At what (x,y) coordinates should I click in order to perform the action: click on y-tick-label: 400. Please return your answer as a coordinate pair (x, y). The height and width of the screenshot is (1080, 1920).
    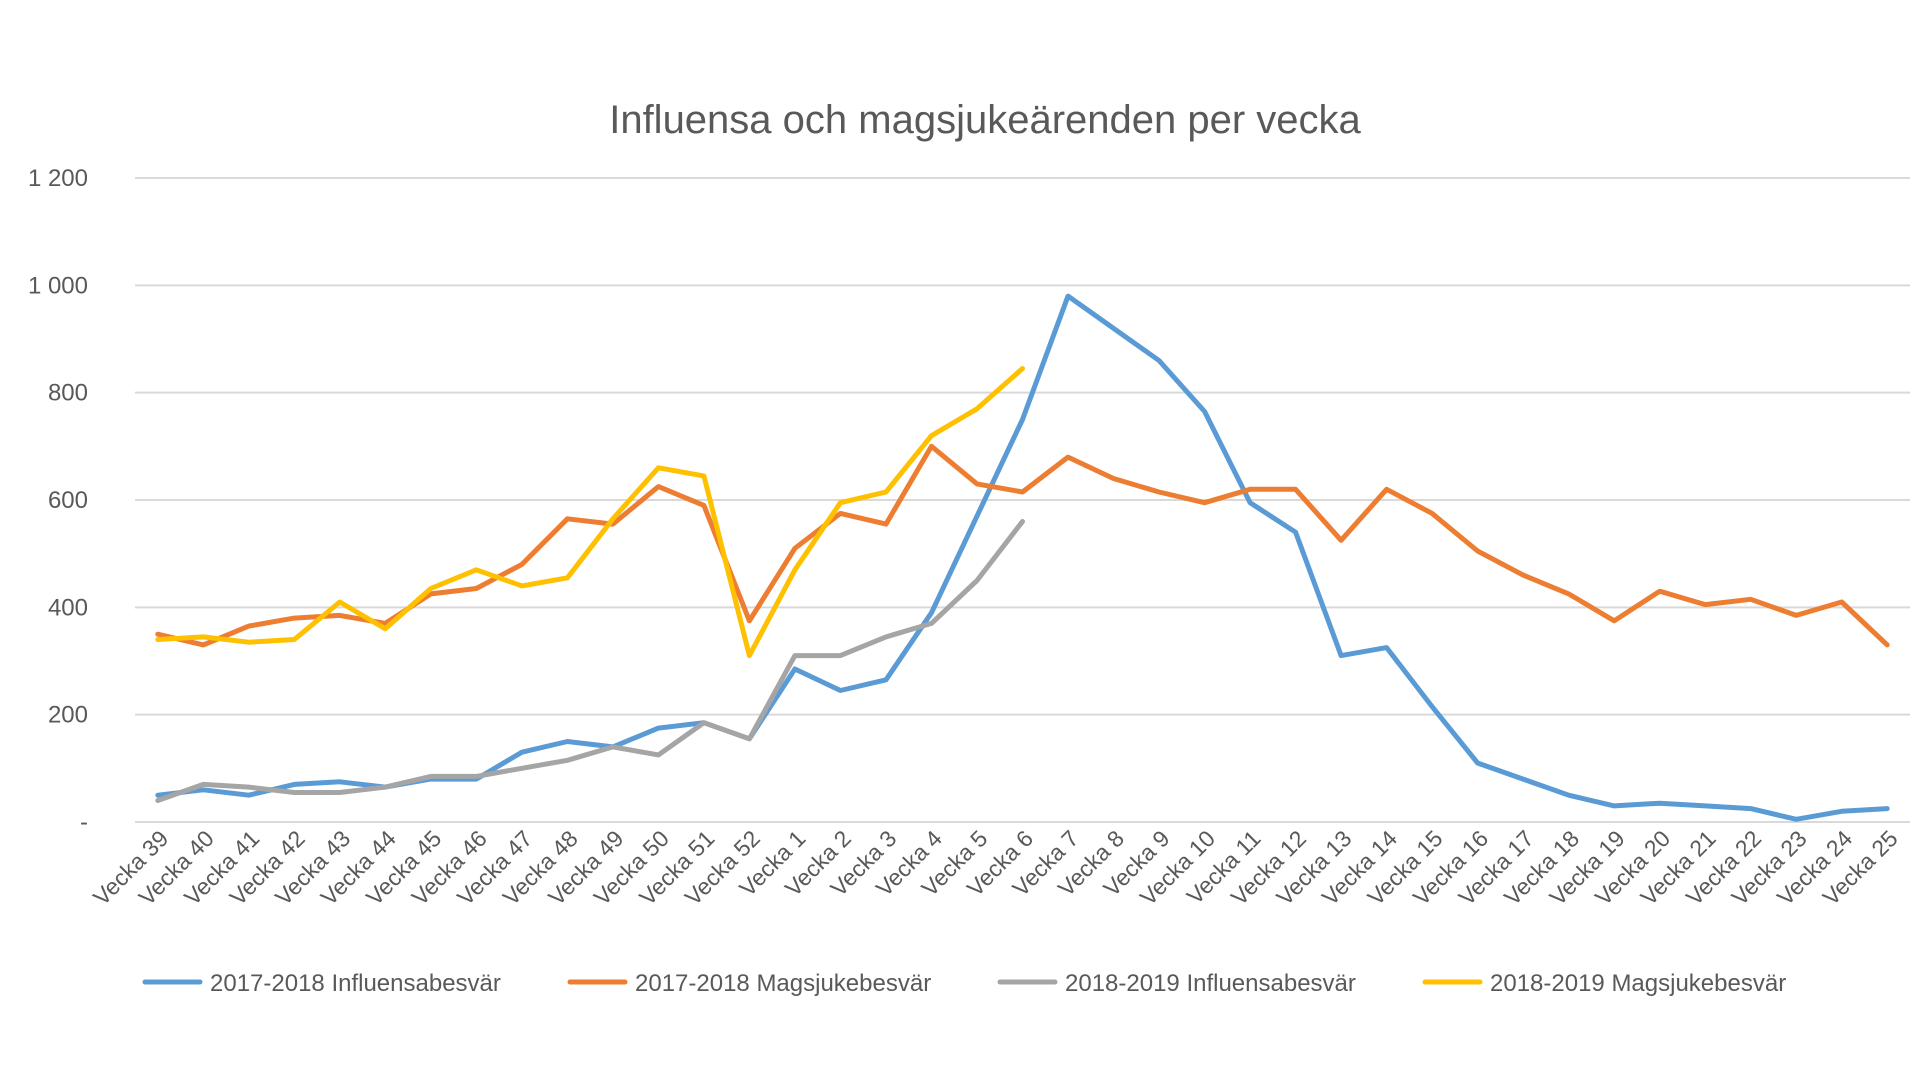
    Looking at the image, I should click on (68, 607).